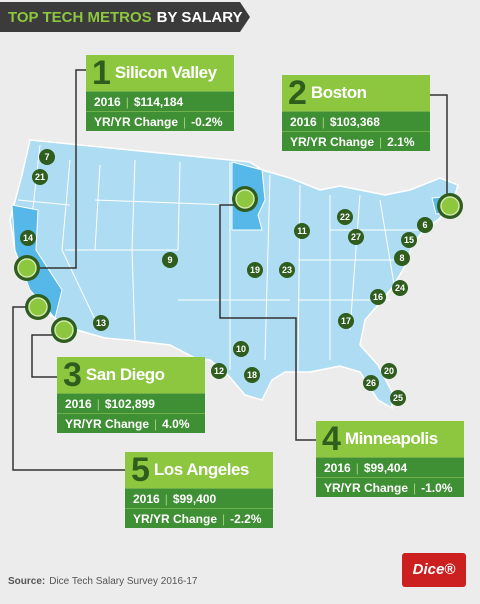 The width and height of the screenshot is (480, 604). I want to click on city: Boston, so click(338, 92).